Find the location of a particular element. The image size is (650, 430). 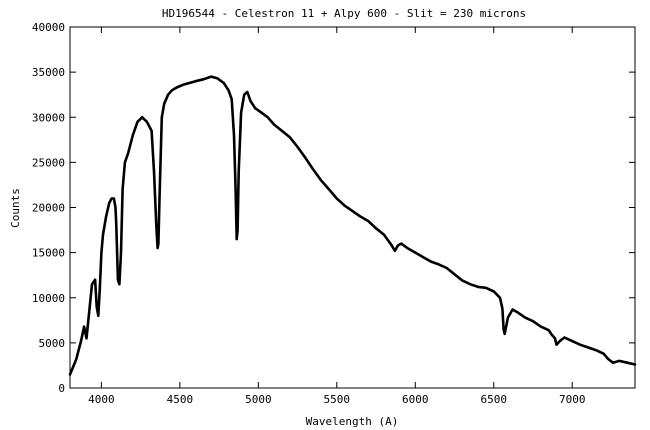

y-tick-label: 20000 is located at coordinates (48, 208).